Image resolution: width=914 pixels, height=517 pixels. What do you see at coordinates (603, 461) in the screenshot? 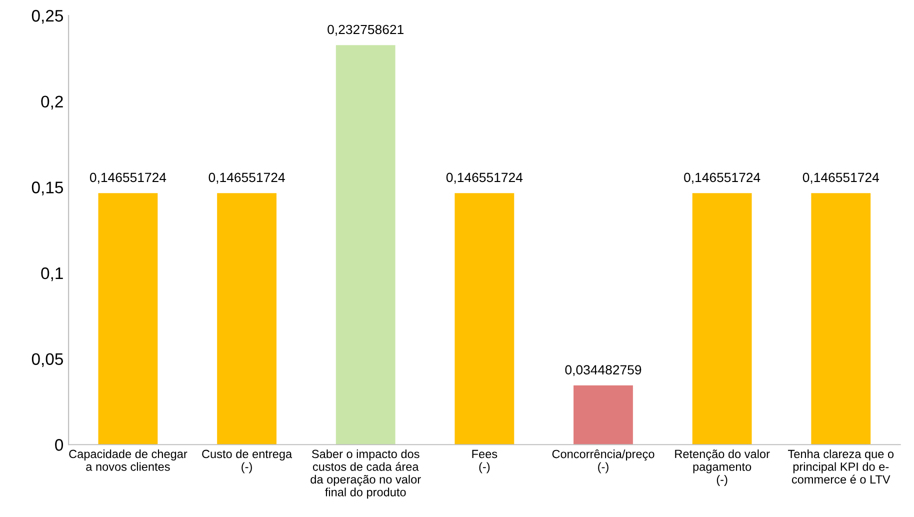
I see `x-tick-label: Concorrência/preço (-)` at bounding box center [603, 461].